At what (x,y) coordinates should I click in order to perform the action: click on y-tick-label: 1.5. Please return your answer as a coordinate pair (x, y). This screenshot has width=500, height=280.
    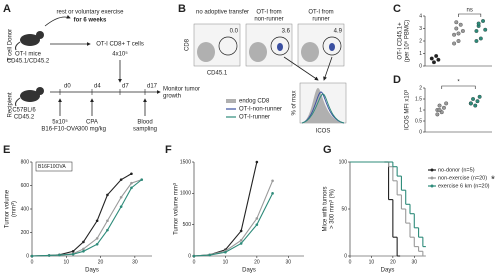
    Looking at the image, I should click on (418, 99).